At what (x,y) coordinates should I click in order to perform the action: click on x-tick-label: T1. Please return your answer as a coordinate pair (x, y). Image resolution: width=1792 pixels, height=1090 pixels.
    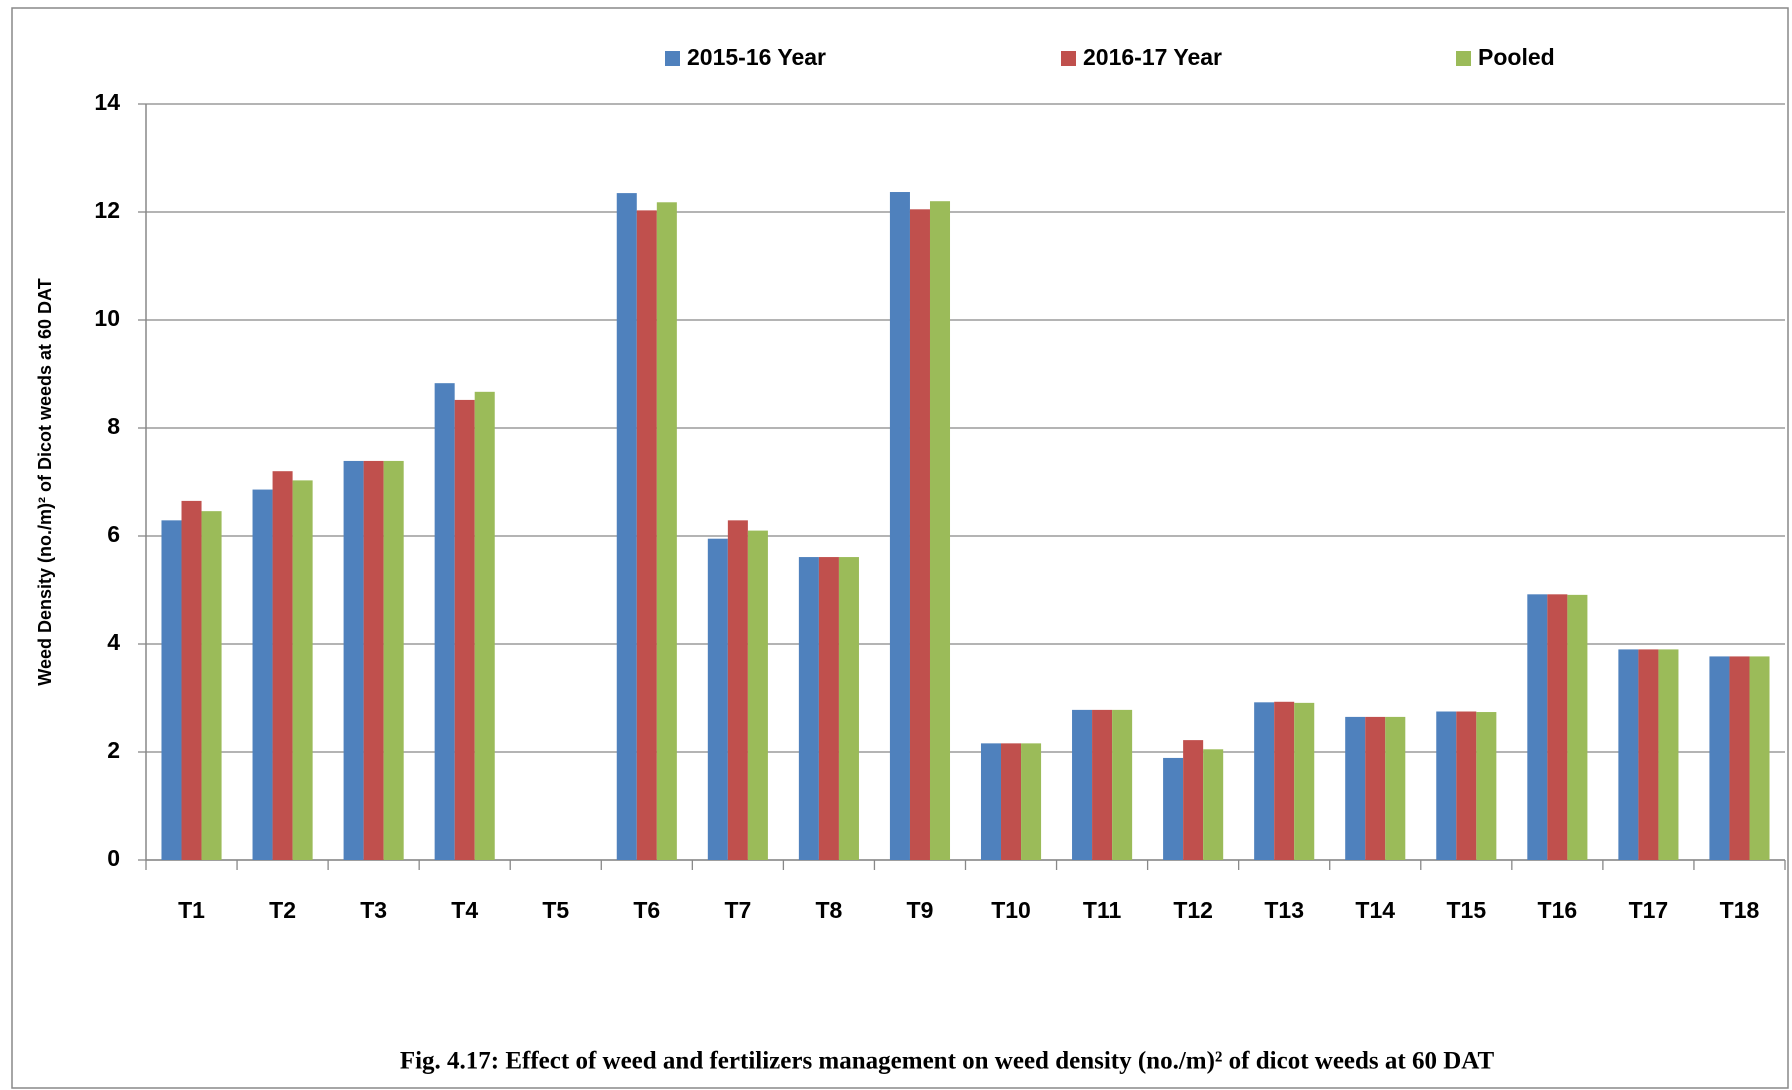
    Looking at the image, I should click on (191, 910).